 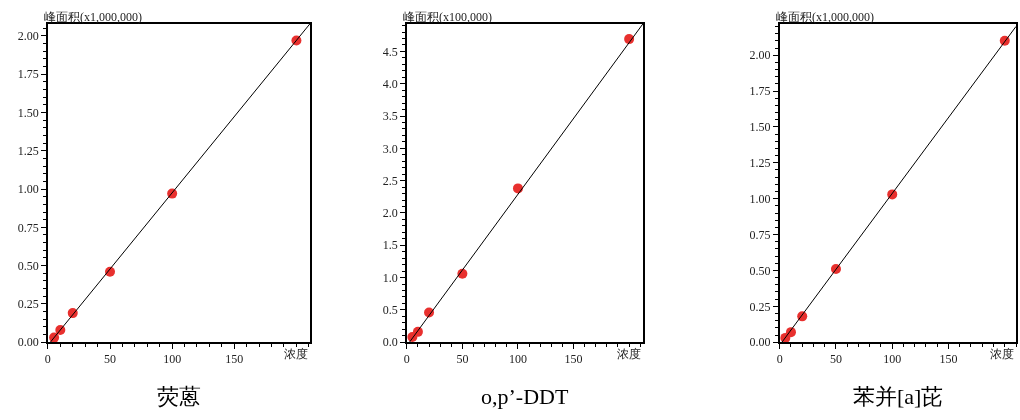 What do you see at coordinates (898, 396) in the screenshot?
I see `text: 苯并[a]芘` at bounding box center [898, 396].